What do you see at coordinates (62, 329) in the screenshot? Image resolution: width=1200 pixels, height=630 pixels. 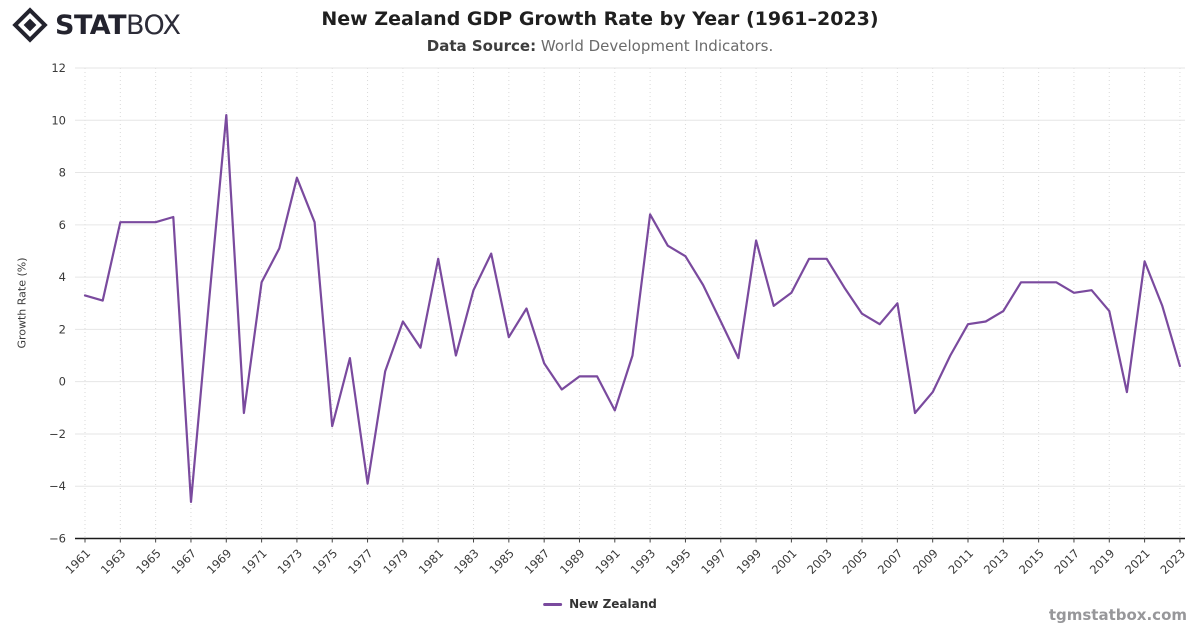 I see `y-tick-label: 2` at bounding box center [62, 329].